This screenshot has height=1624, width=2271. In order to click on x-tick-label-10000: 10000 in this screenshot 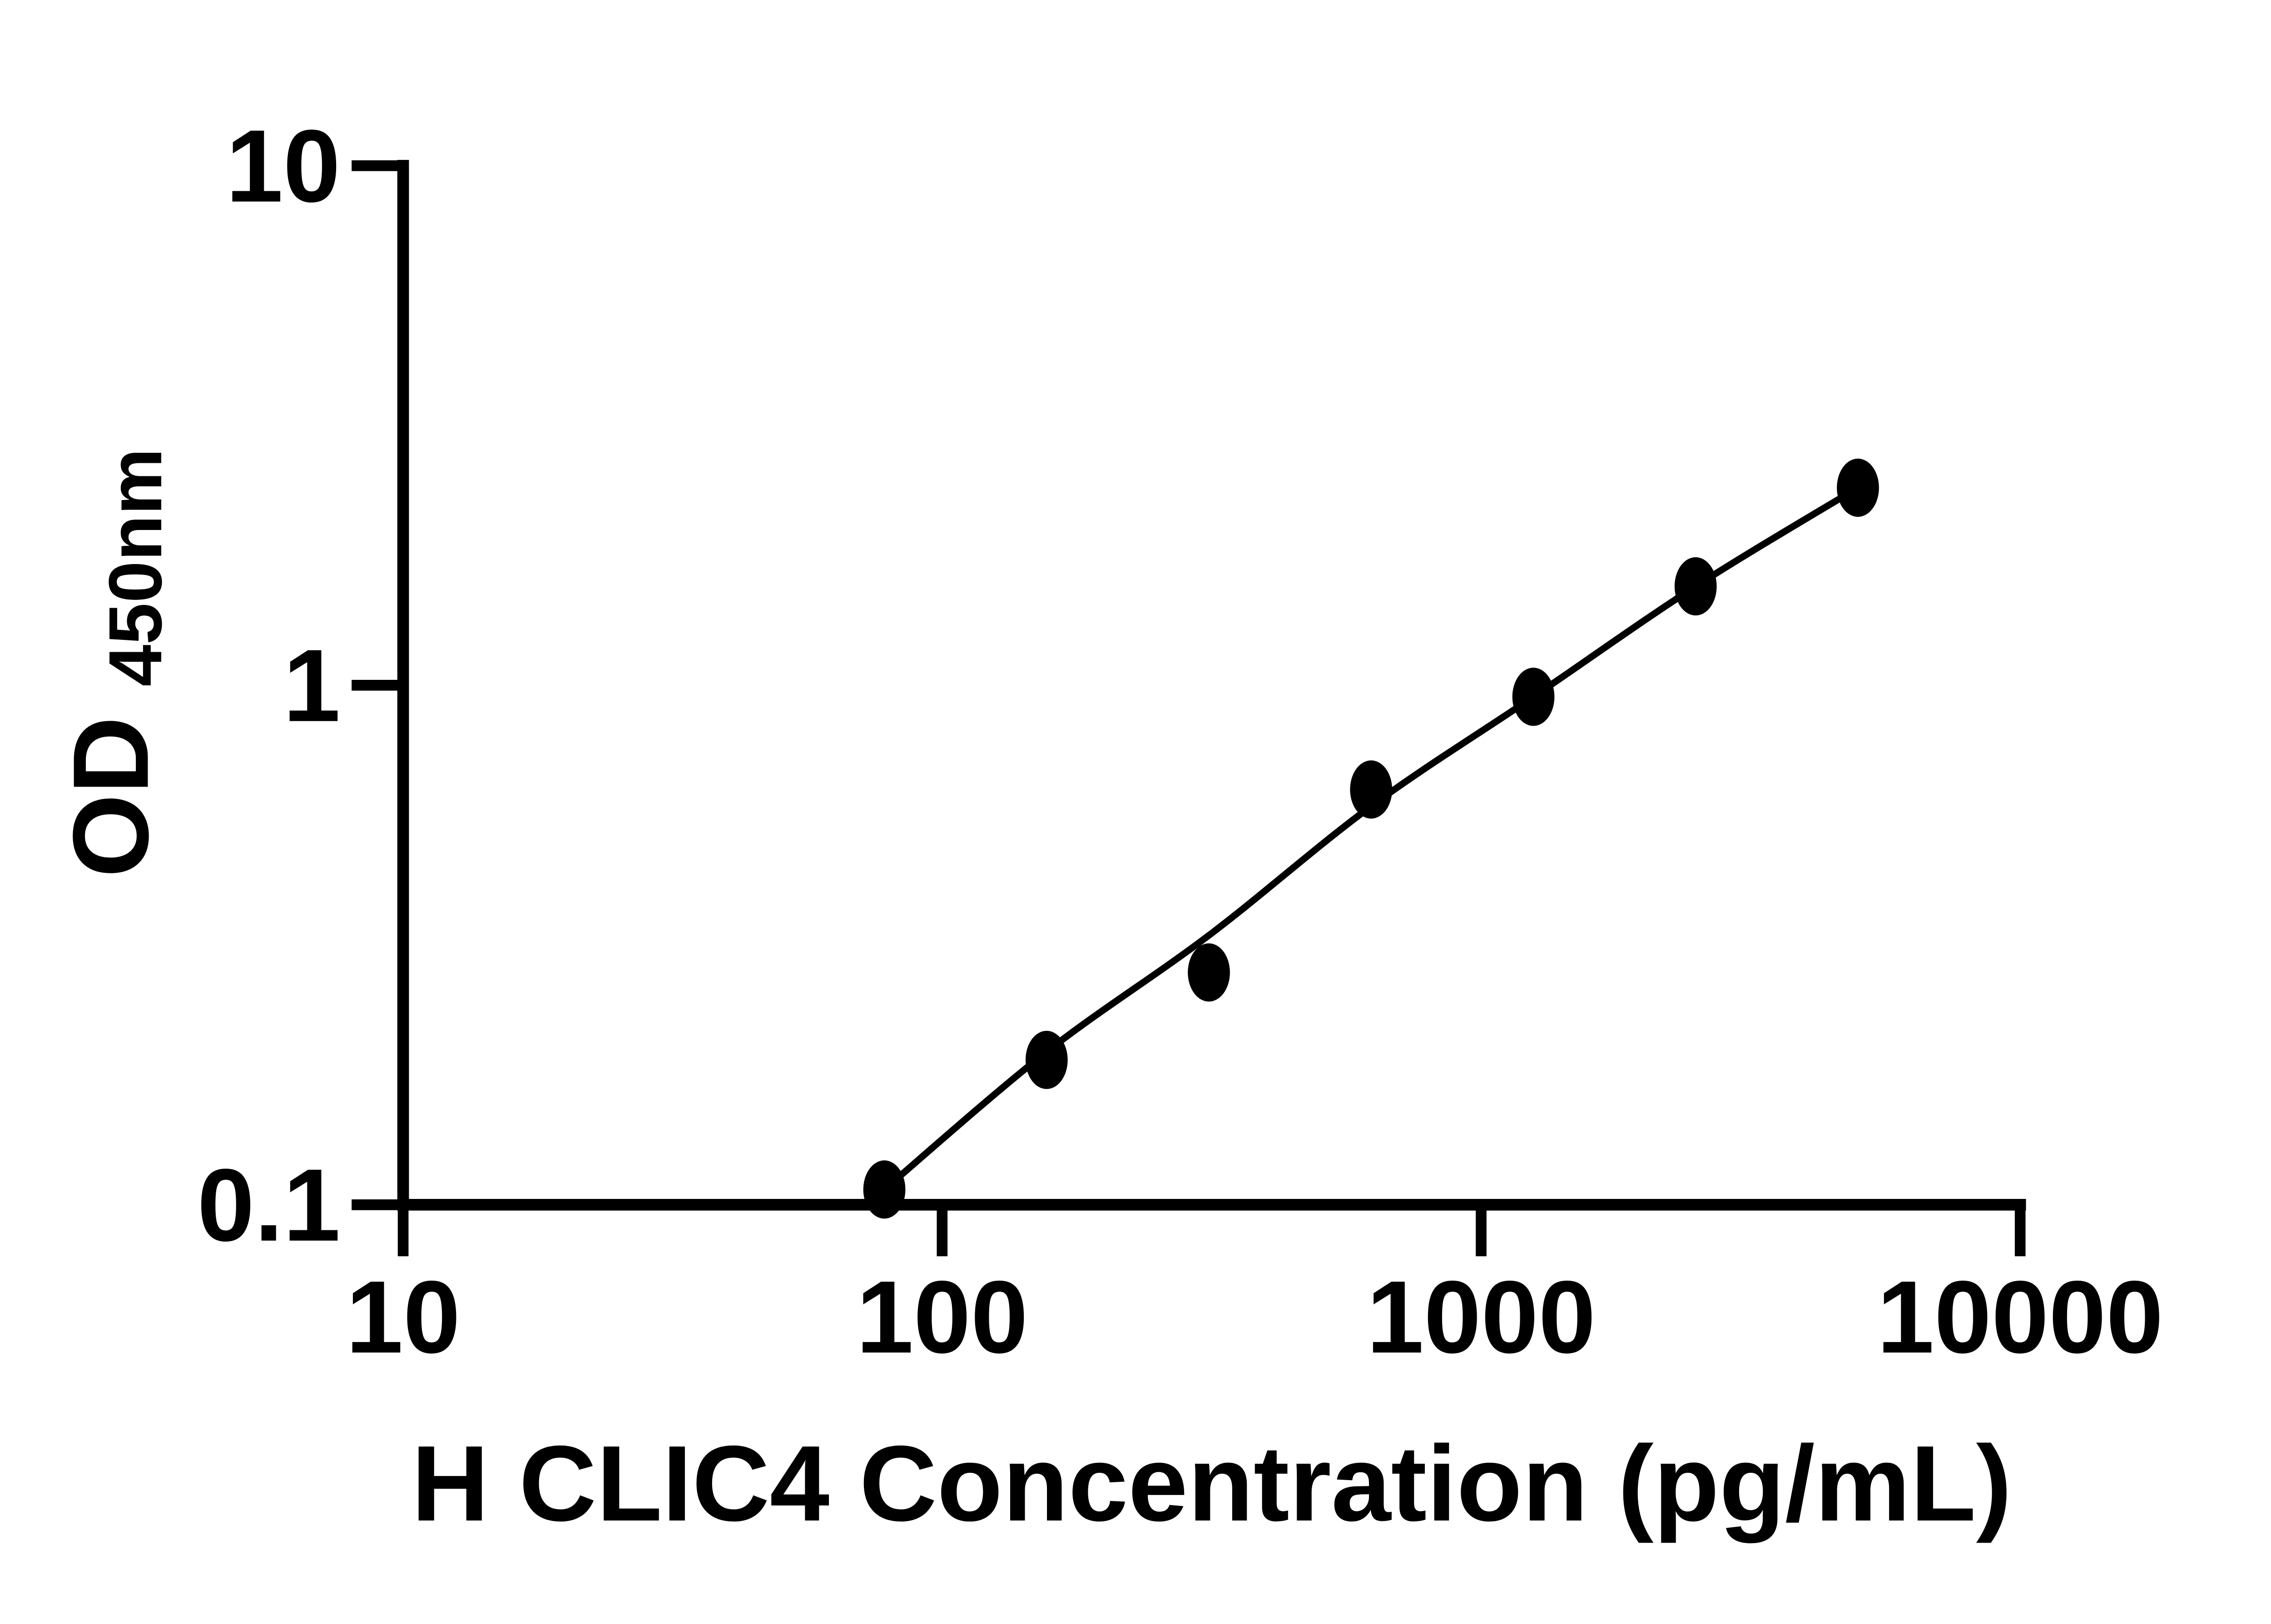, I will do `click(2020, 1317)`.